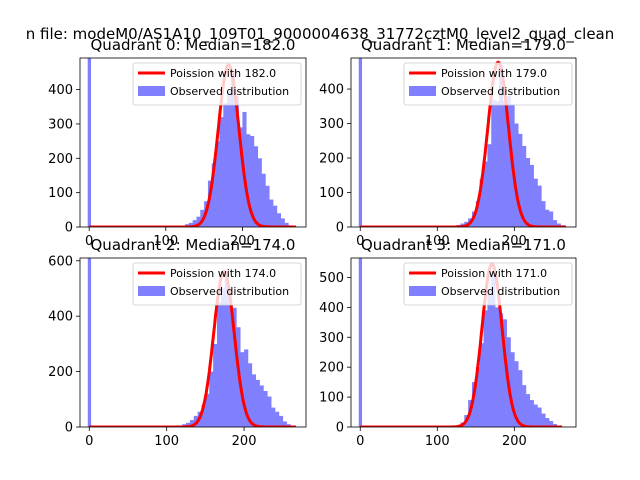 The image size is (640, 480). What do you see at coordinates (331, 278) in the screenshot?
I see `y-tick-label: 500` at bounding box center [331, 278].